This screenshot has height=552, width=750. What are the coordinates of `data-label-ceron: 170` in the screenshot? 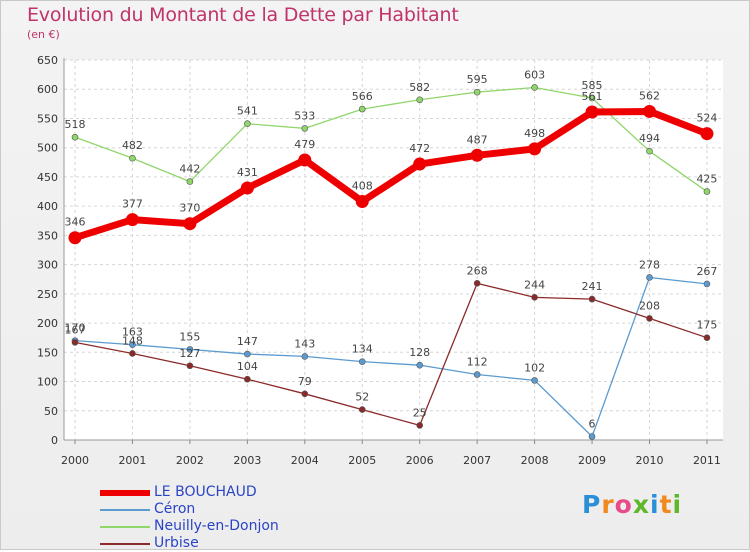 It's located at (75, 328).